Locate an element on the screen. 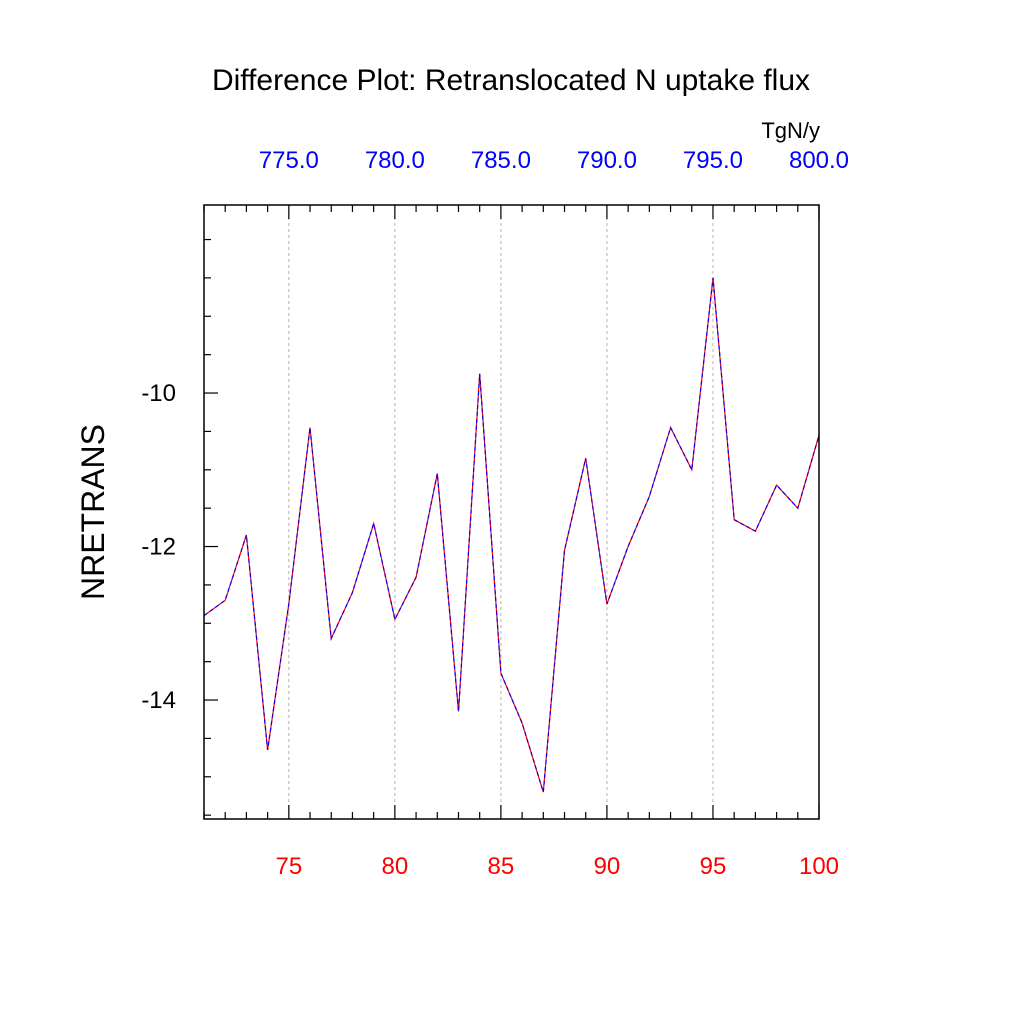  x-bottom-tick-label: 100 is located at coordinates (819, 866).